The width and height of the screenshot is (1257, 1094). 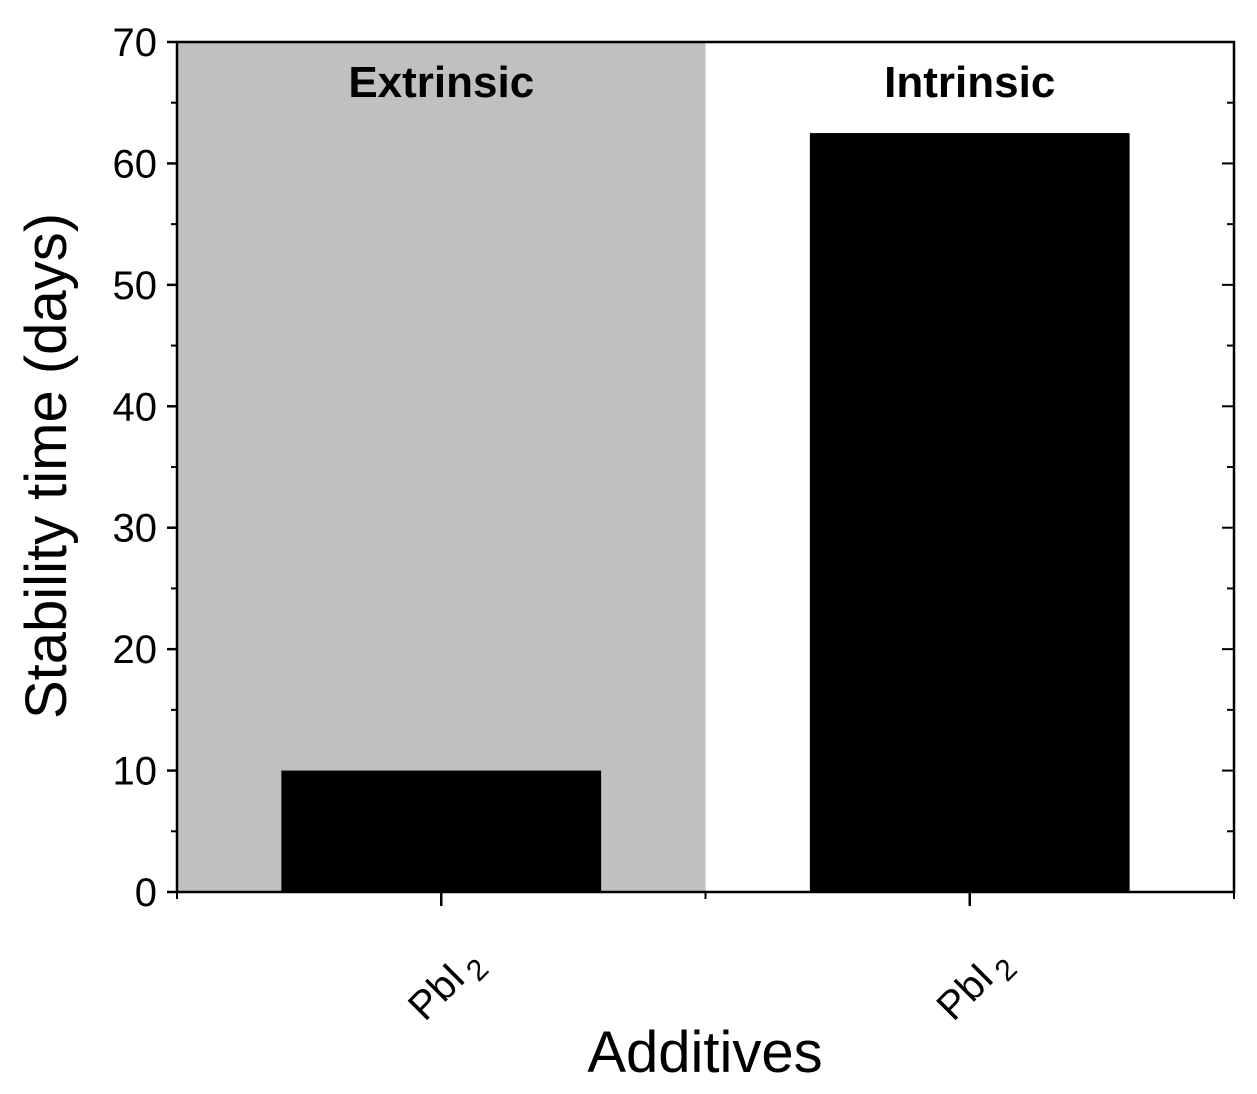 I want to click on y-tick-label: 30, so click(x=135, y=529).